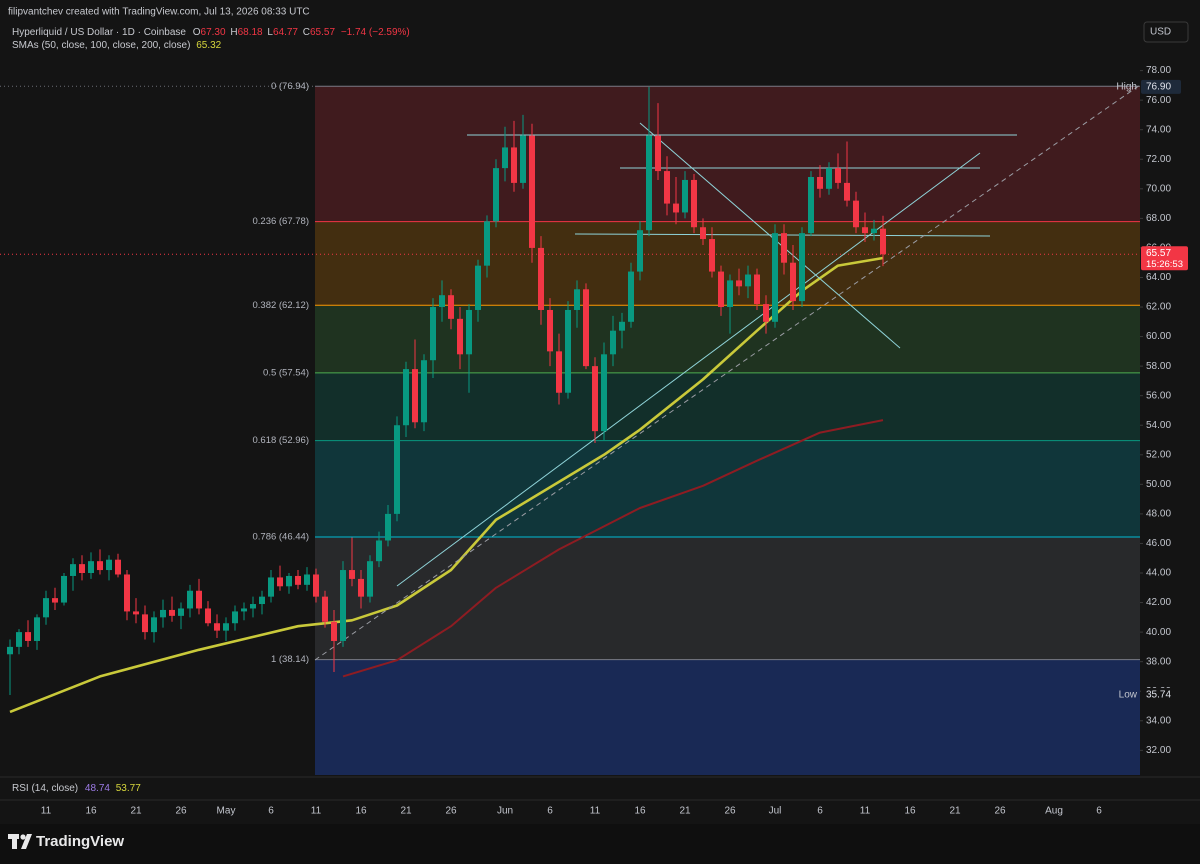 The height and width of the screenshot is (864, 1200). I want to click on rsi-value: 53.77, so click(128, 788).